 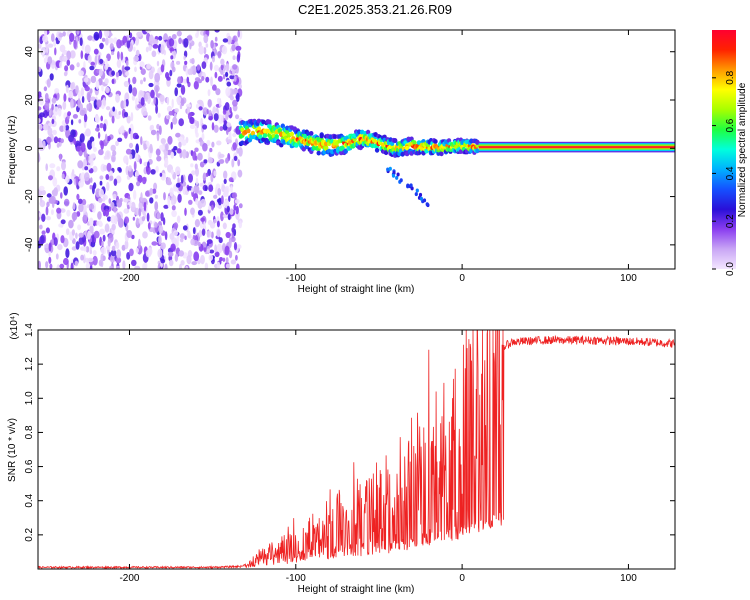 I want to click on line-y-tick-label: 0.2, so click(x=29, y=534).